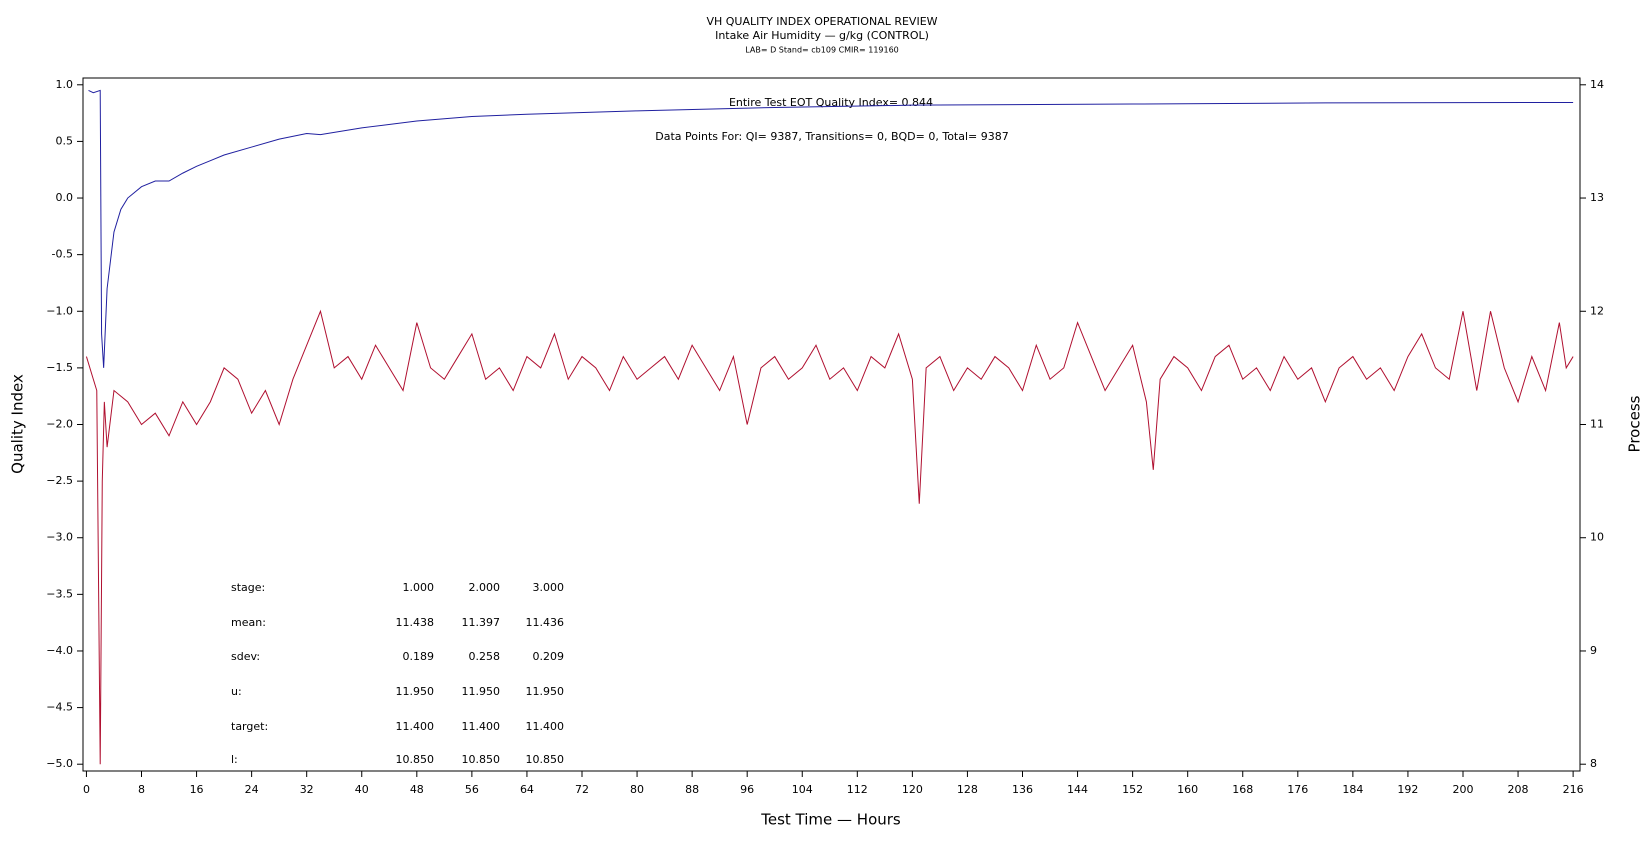  Describe the element at coordinates (18, 424) in the screenshot. I see `y-axis-label: Quality Index` at that location.